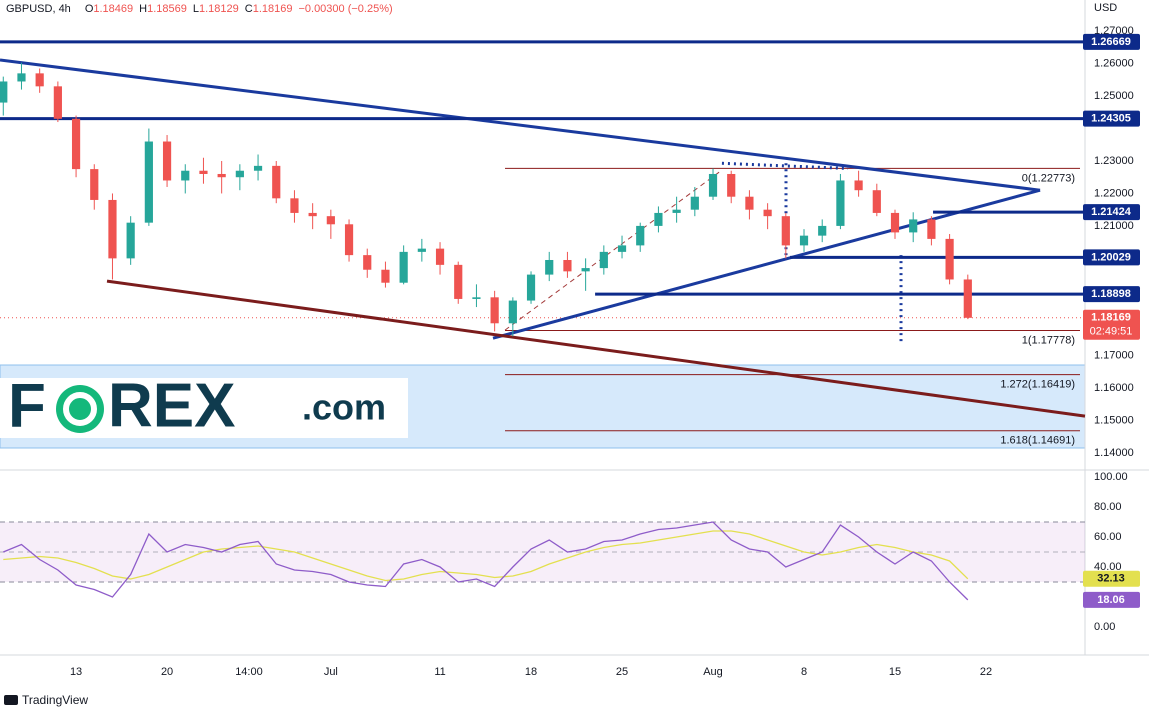 This screenshot has width=1149, height=713. What do you see at coordinates (804, 672) in the screenshot?
I see `x-tick-label: 8` at bounding box center [804, 672].